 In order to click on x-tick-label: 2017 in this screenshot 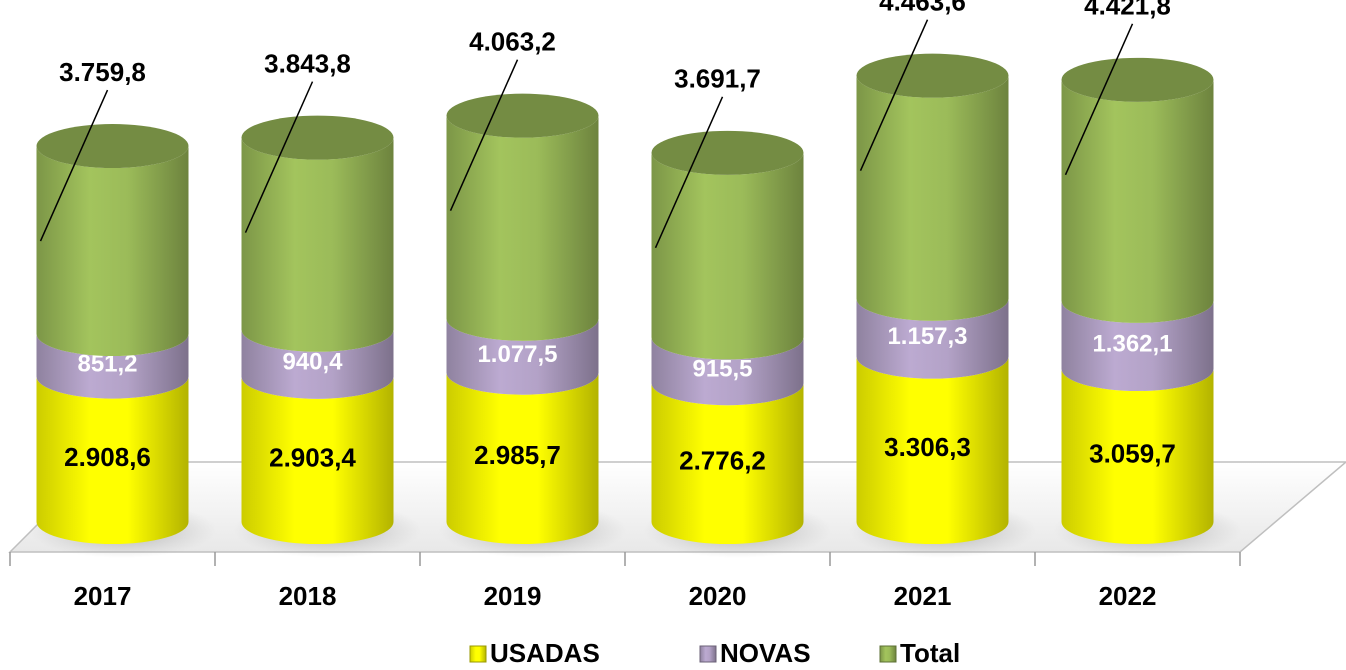, I will do `click(103, 596)`.